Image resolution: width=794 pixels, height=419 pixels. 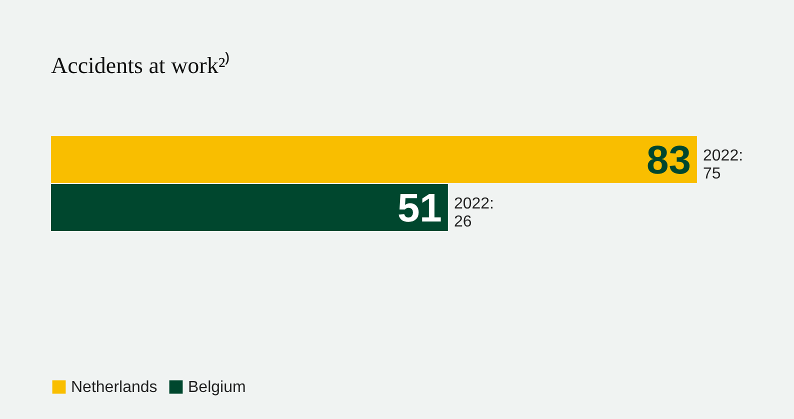 What do you see at coordinates (474, 212) in the screenshot?
I see `annotation: 2022: 26` at bounding box center [474, 212].